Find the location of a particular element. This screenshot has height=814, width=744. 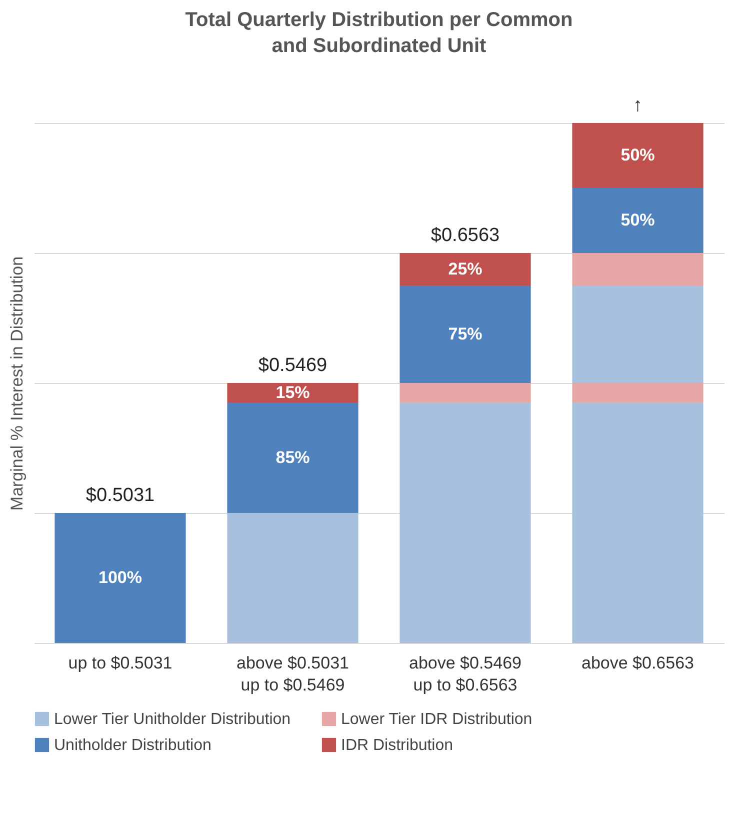

x-tick-label: above $0.5469 up to $0.6563 is located at coordinates (465, 674).